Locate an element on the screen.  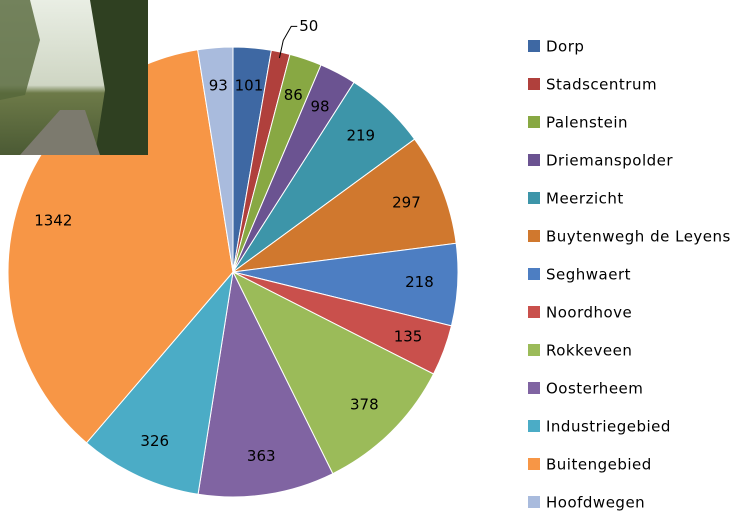
photo-path is located at coordinates (60, 132).